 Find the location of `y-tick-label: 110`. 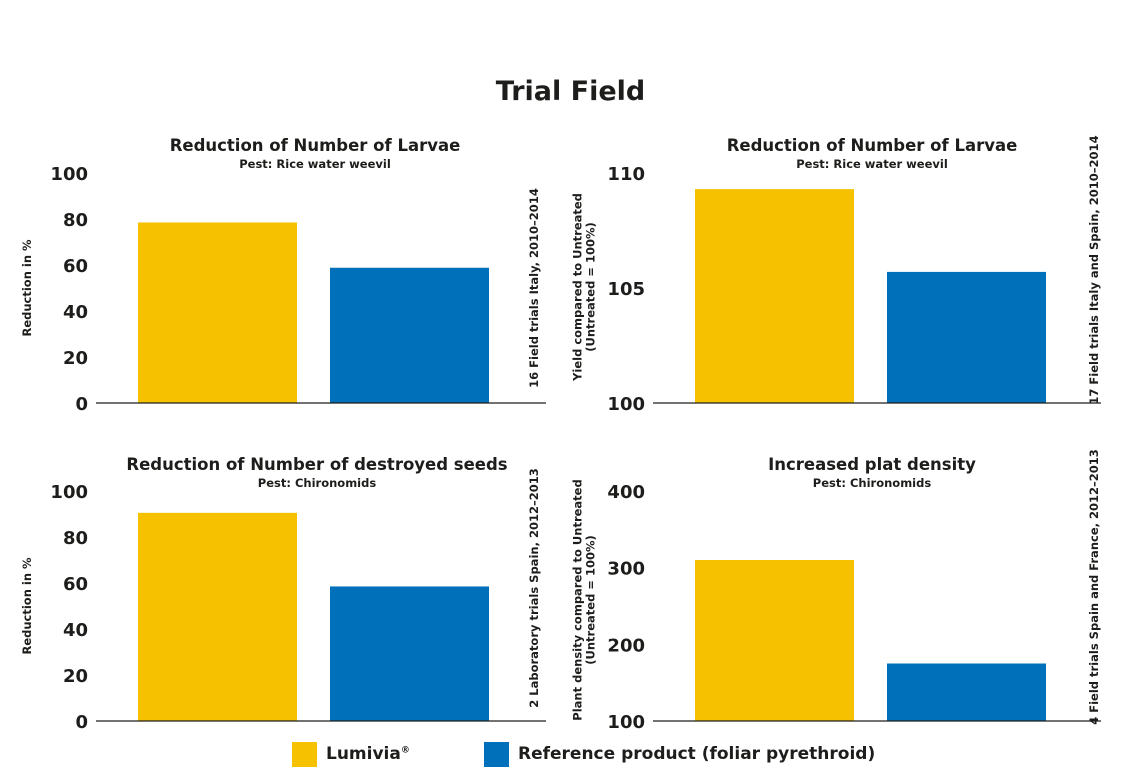

y-tick-label: 110 is located at coordinates (626, 174).